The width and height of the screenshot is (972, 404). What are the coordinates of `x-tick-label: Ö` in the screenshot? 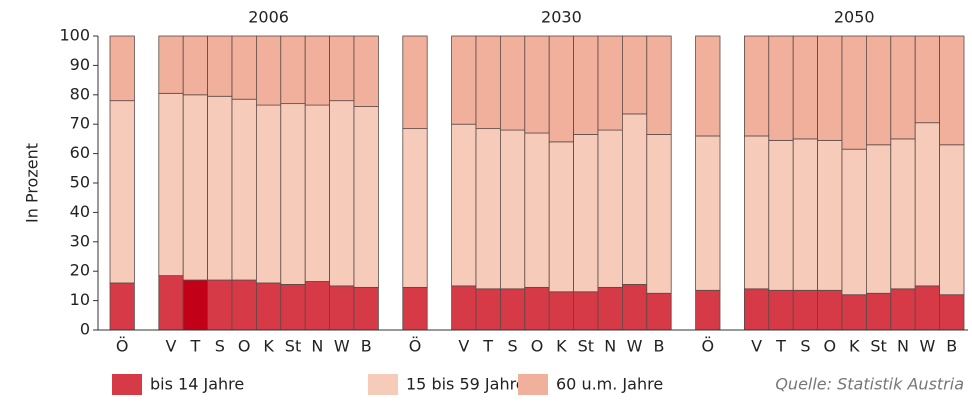 It's located at (415, 346).